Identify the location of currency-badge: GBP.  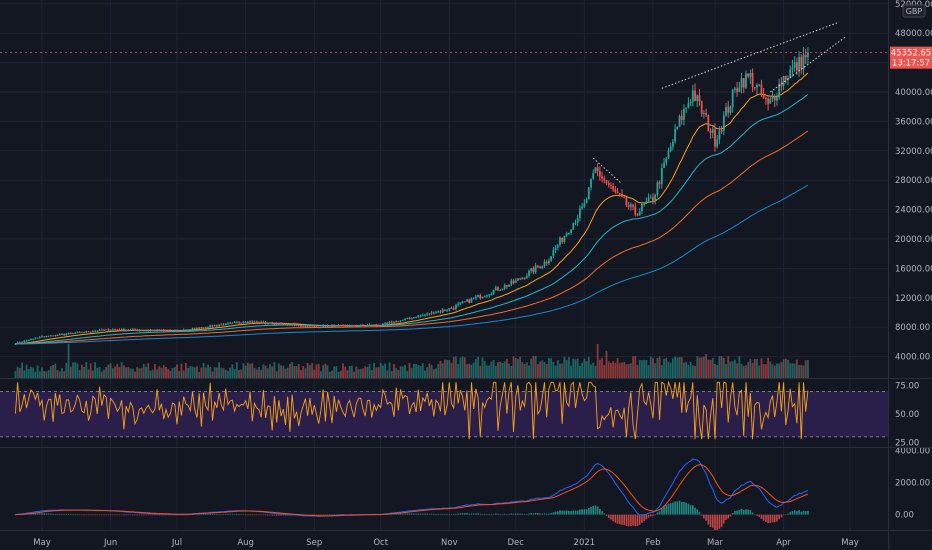
(914, 11).